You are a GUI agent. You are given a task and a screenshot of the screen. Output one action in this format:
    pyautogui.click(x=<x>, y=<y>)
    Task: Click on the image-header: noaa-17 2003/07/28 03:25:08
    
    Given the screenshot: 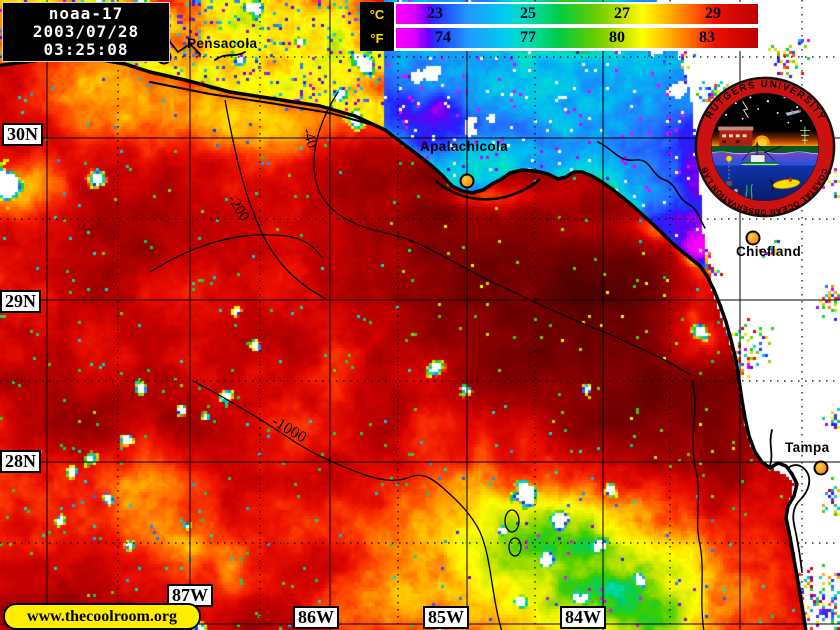 What is the action you would take?
    pyautogui.click(x=86, y=32)
    